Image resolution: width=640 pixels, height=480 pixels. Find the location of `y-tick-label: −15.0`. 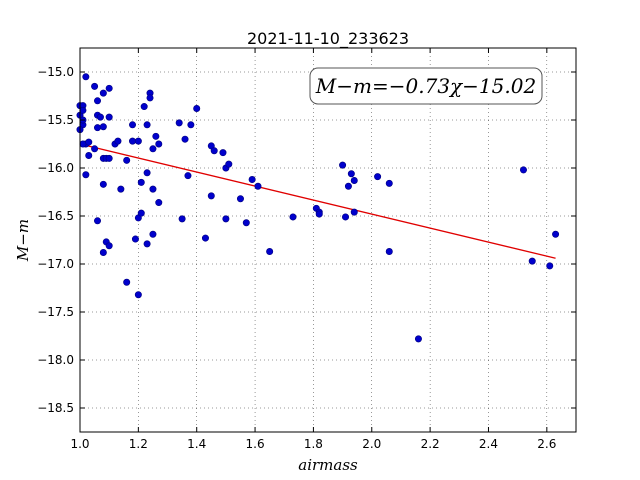

y-tick-label: −15.0 is located at coordinates (55, 72).